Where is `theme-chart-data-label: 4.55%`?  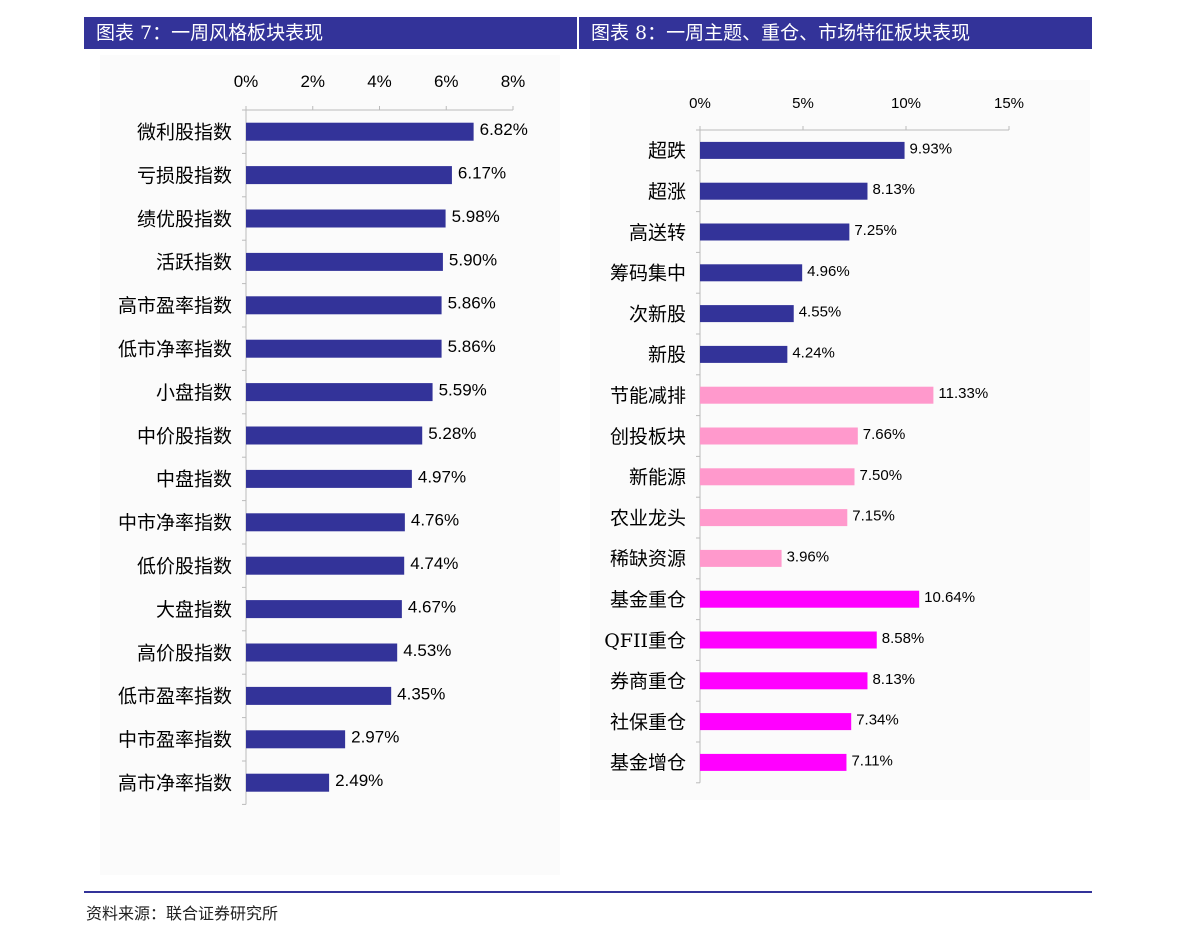
theme-chart-data-label: 4.55% is located at coordinates (820, 312).